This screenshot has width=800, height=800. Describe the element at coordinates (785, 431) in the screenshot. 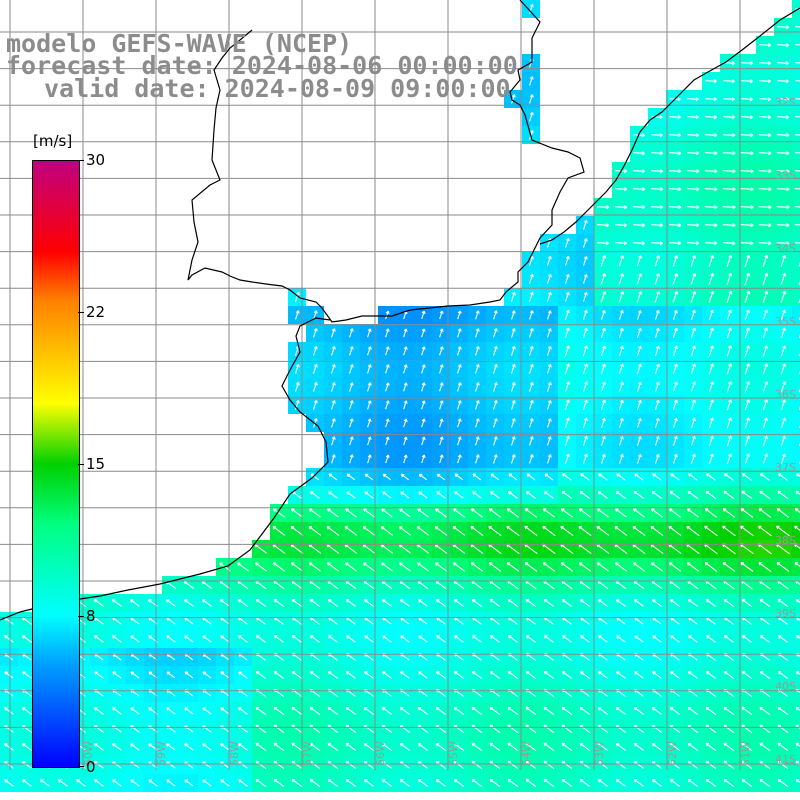

I see `latitude-labels: 32S 33S 34S 35S 36S 37S 38S 39S 40S 41S` at that location.